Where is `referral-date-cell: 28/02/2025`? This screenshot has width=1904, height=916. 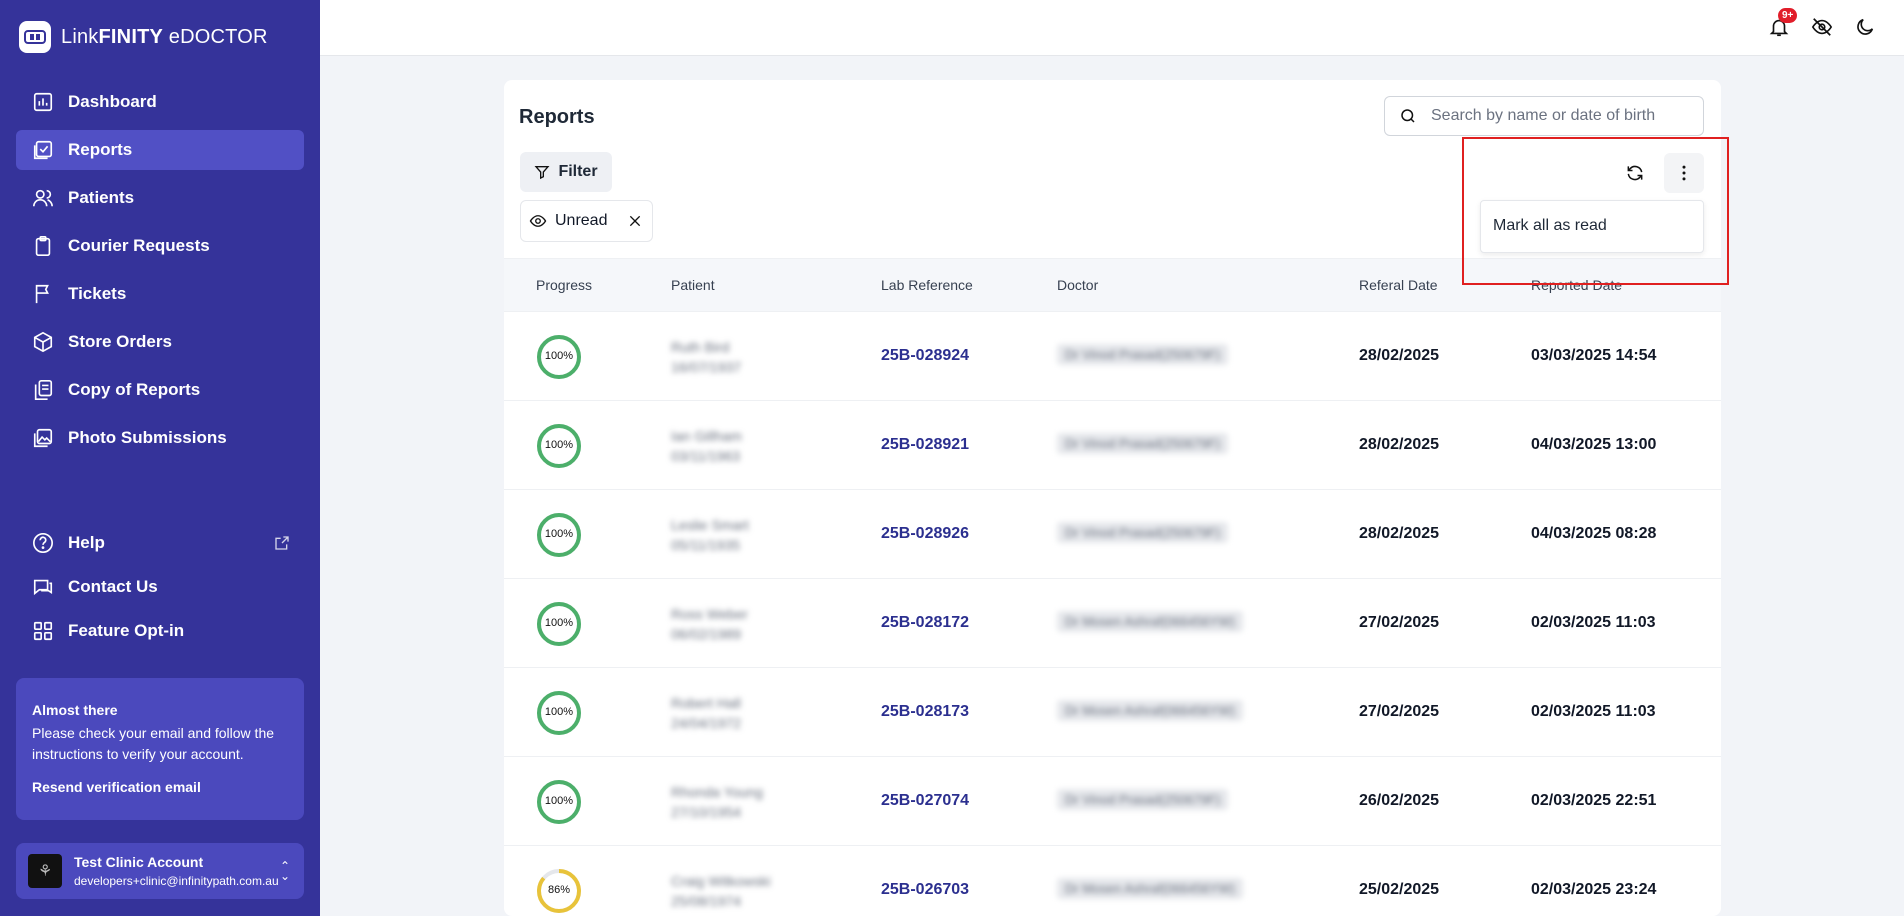 referral-date-cell: 28/02/2025 is located at coordinates (1399, 355).